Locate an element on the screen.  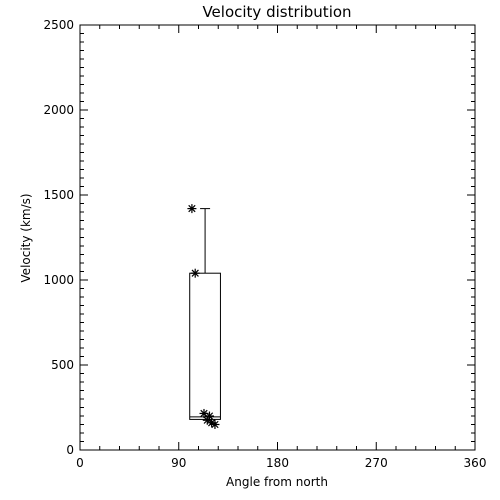
y-tick-label: 0 is located at coordinates (70, 450).